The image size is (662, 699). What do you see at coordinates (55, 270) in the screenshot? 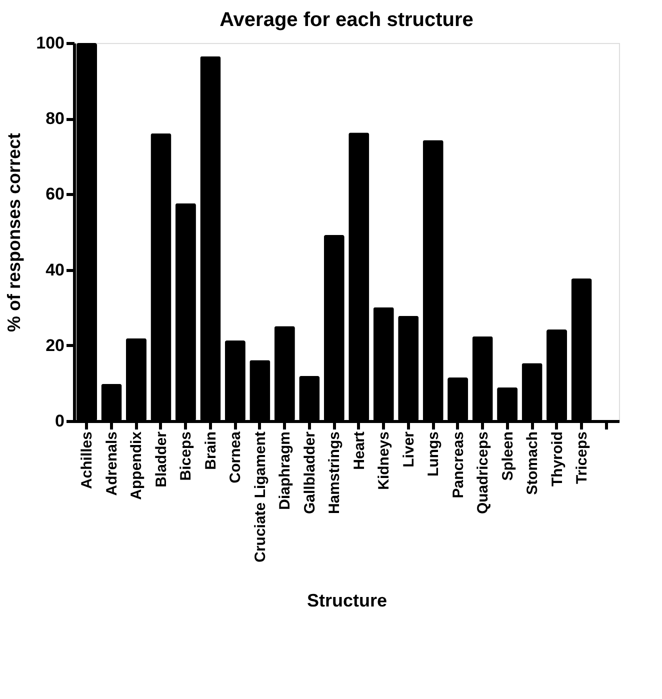
I see `y-tick-label: 40` at bounding box center [55, 270].